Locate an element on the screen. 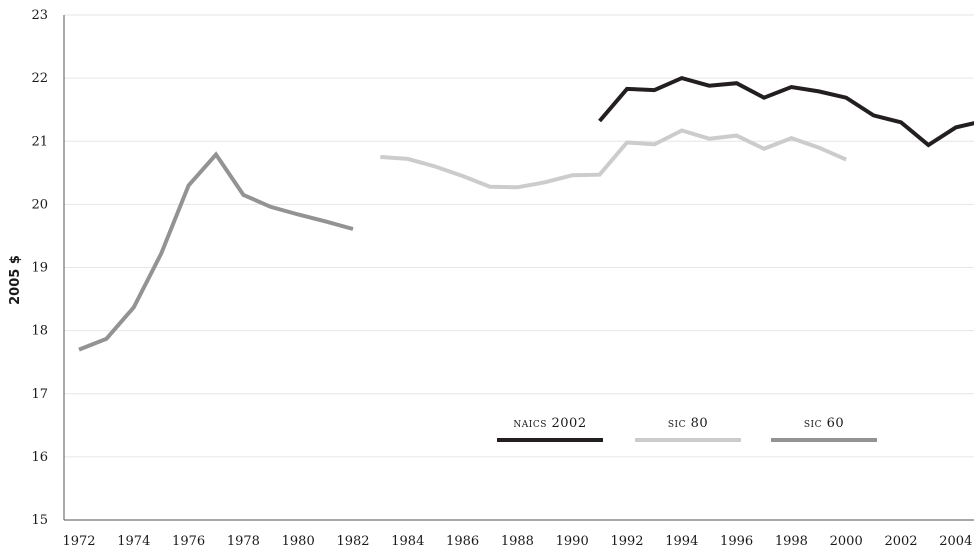  y-tick-label: 19 is located at coordinates (39, 268).